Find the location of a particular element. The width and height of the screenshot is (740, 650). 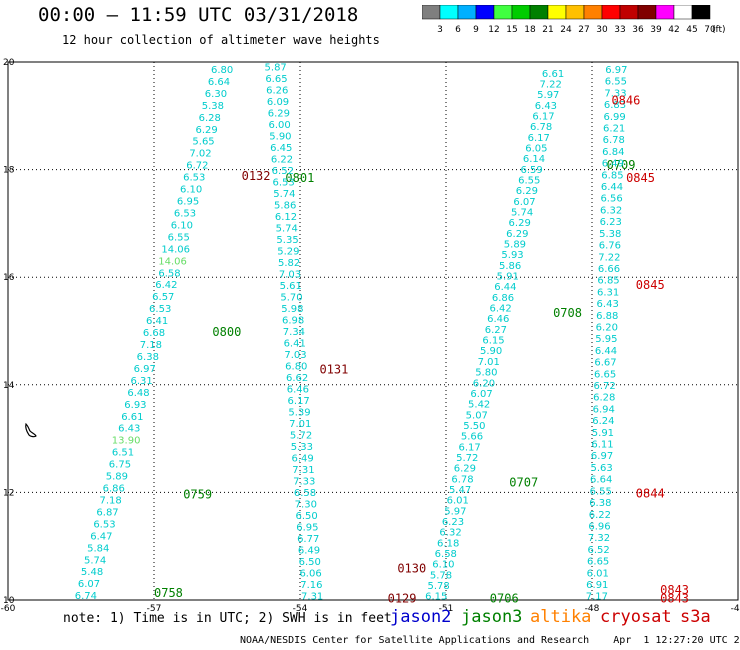

swh-value-label: 6.62 is located at coordinates (297, 378).